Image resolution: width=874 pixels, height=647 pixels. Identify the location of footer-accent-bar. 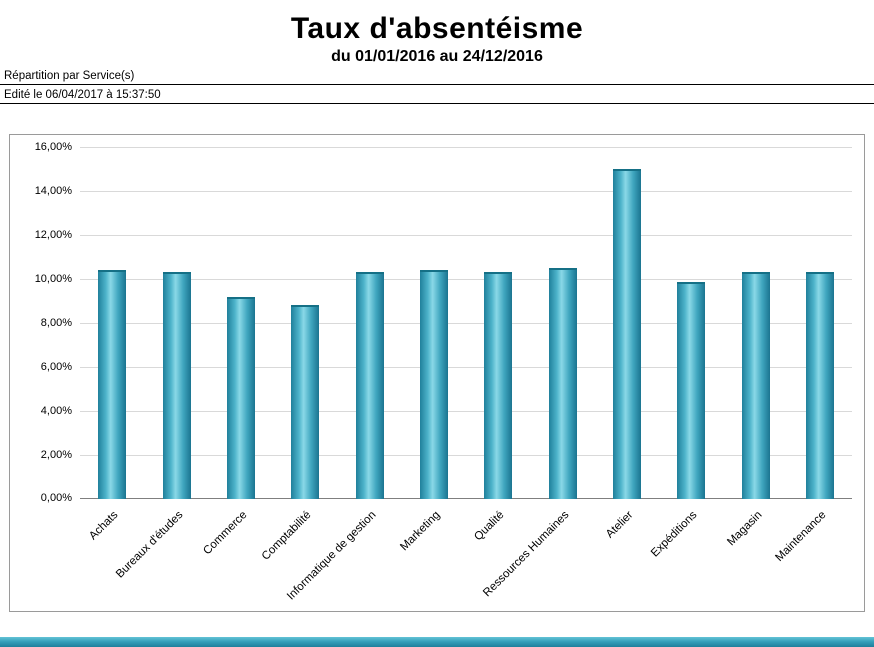
(437, 642).